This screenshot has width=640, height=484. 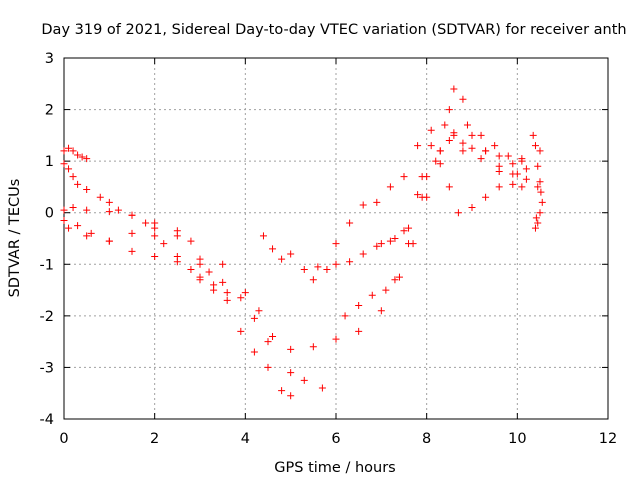 I want to click on y-tick-label: 2, so click(x=49, y=111).